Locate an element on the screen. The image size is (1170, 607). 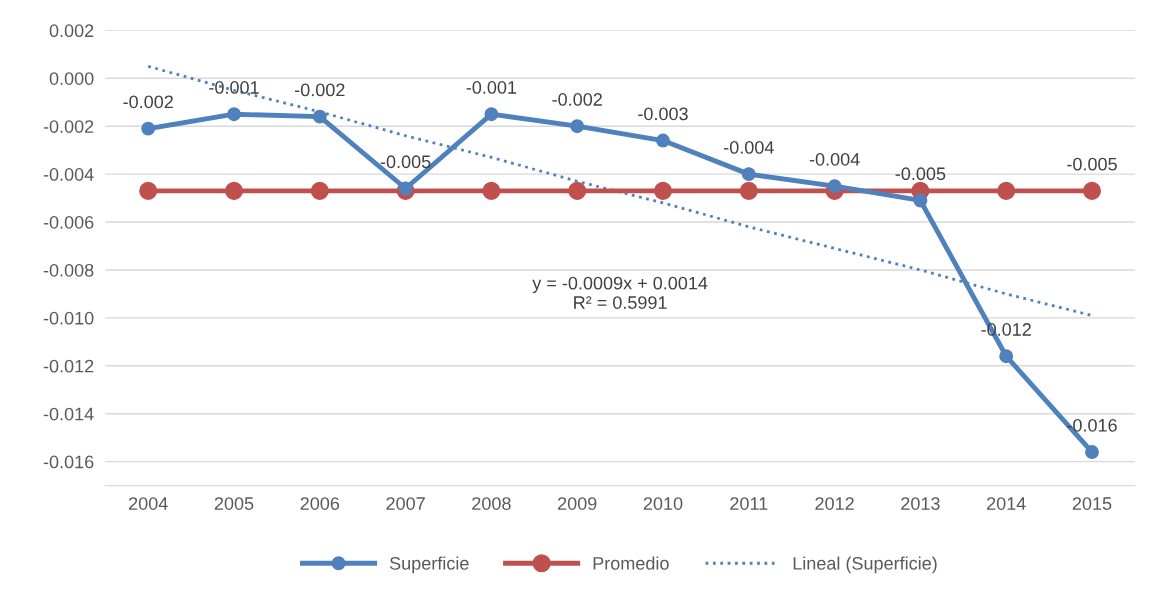
x-tick-label: 2012 is located at coordinates (834, 503).